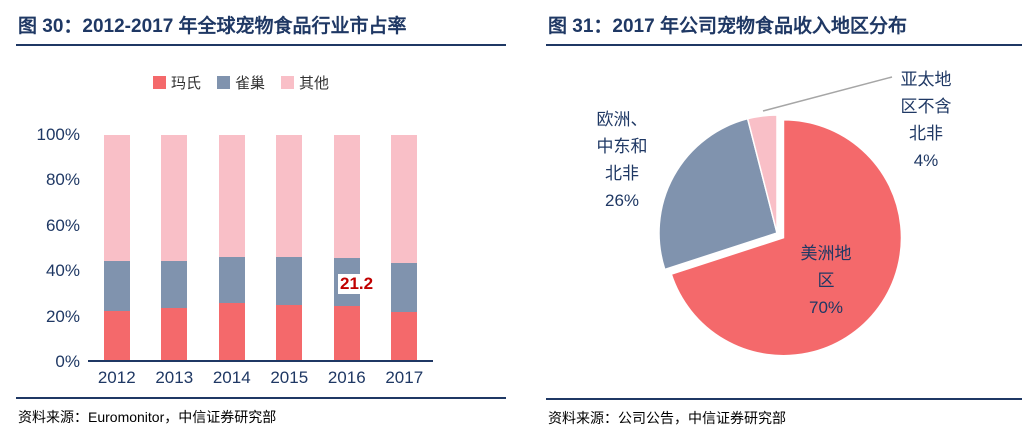 This screenshot has height=437, width=1032. I want to click on pie-label-apac: 亚太地区不含北非 4%, so click(926, 120).